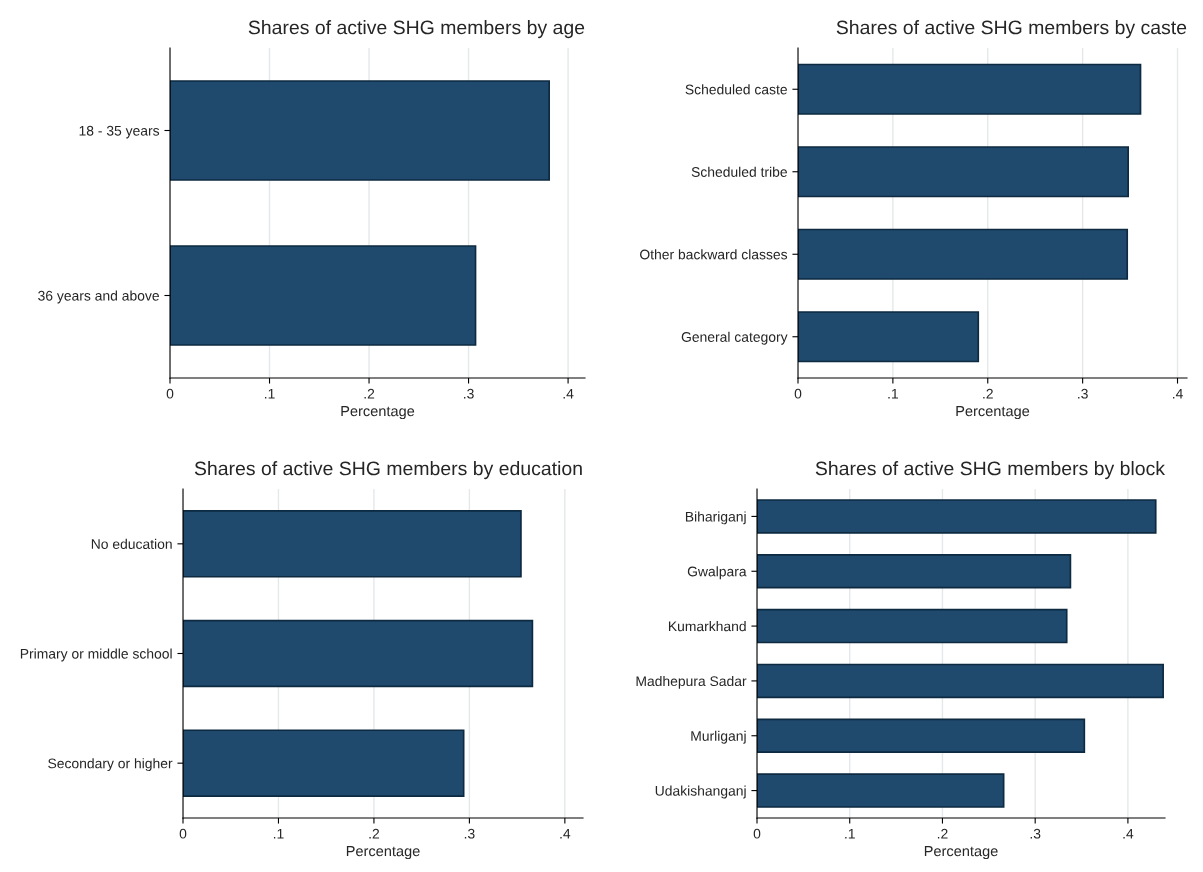  I want to click on y-tick-label: General category, so click(734, 338).